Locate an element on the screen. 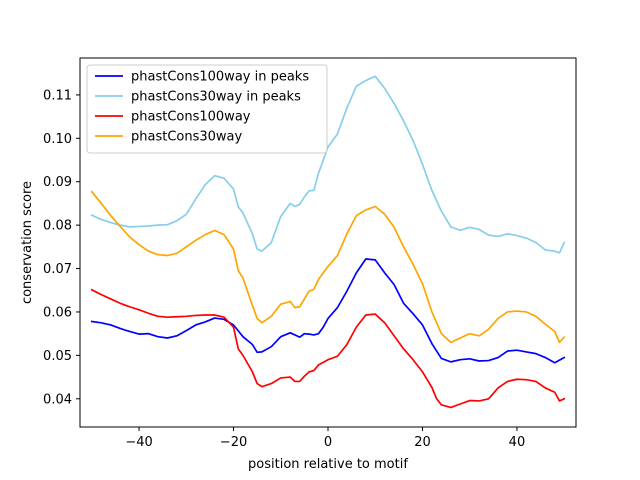 This screenshot has width=640, height=480. y-tick-label: 0.10 is located at coordinates (57, 139).